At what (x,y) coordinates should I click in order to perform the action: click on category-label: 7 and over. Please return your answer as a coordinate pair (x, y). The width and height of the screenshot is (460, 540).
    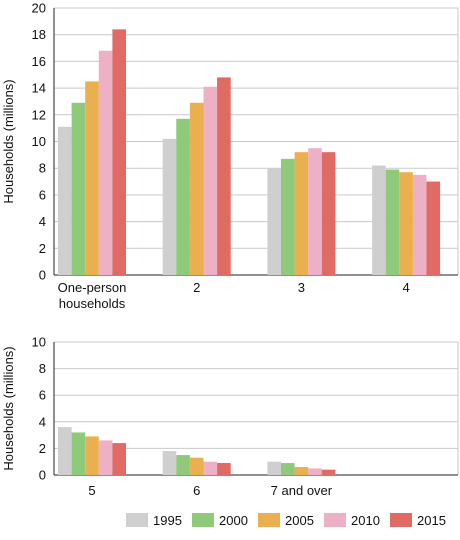
    Looking at the image, I should click on (302, 490).